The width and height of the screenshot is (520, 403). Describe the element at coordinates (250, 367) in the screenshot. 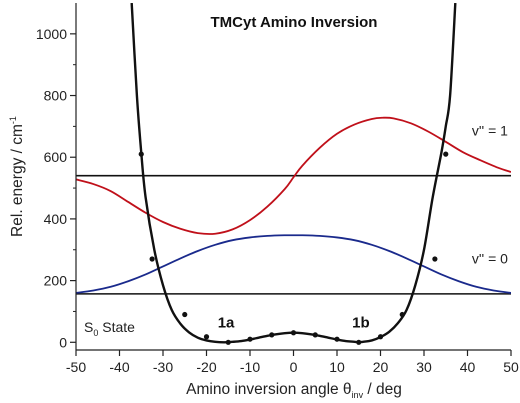

I see `x-tick-label: -10` at that location.